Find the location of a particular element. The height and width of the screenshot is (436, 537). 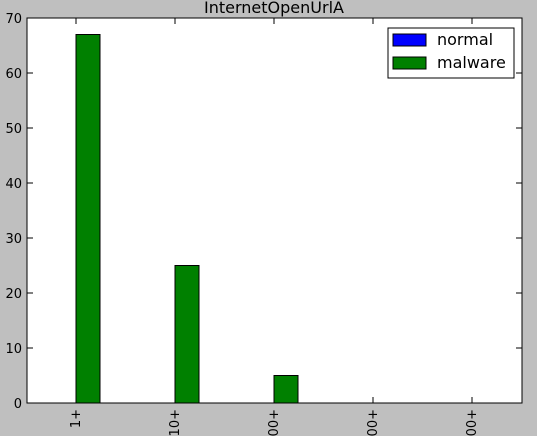

y-tick-label-1: 10 is located at coordinates (13, 349).